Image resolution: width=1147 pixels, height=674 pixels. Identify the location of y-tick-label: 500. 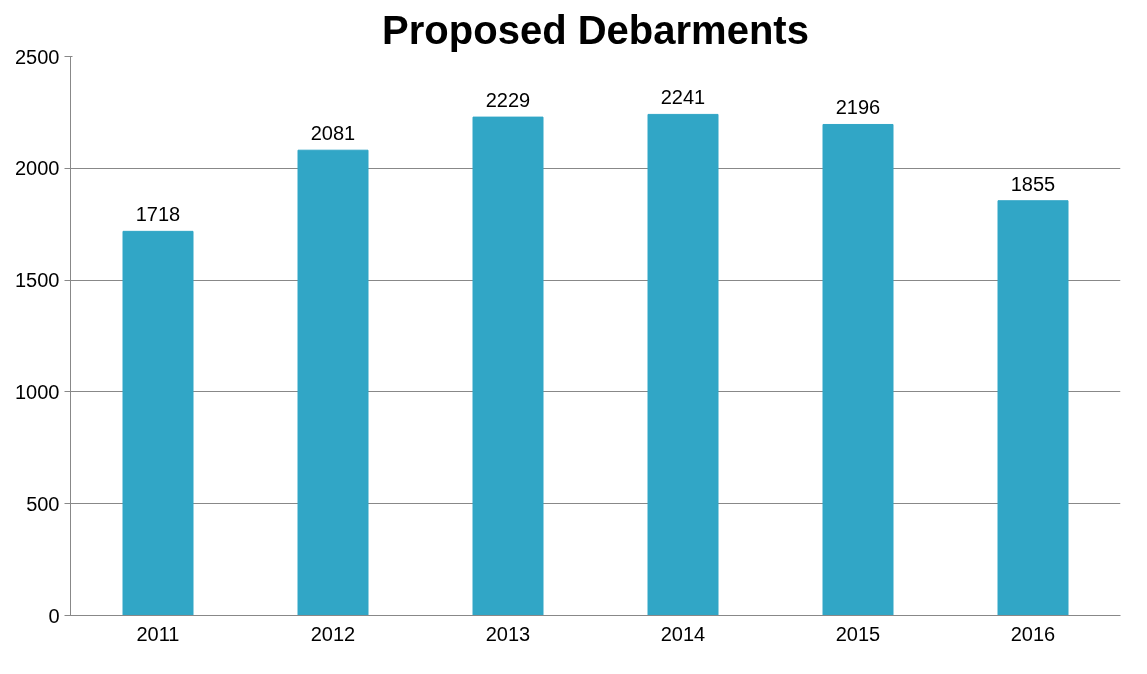
(43, 503).